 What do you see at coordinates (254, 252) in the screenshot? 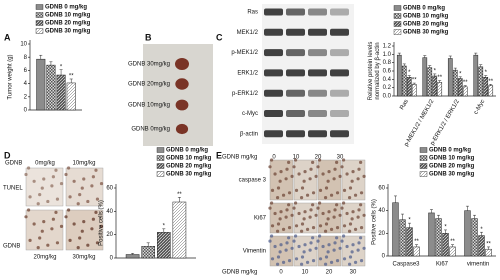
I see `marker-label: Vimentin` at bounding box center [254, 252].